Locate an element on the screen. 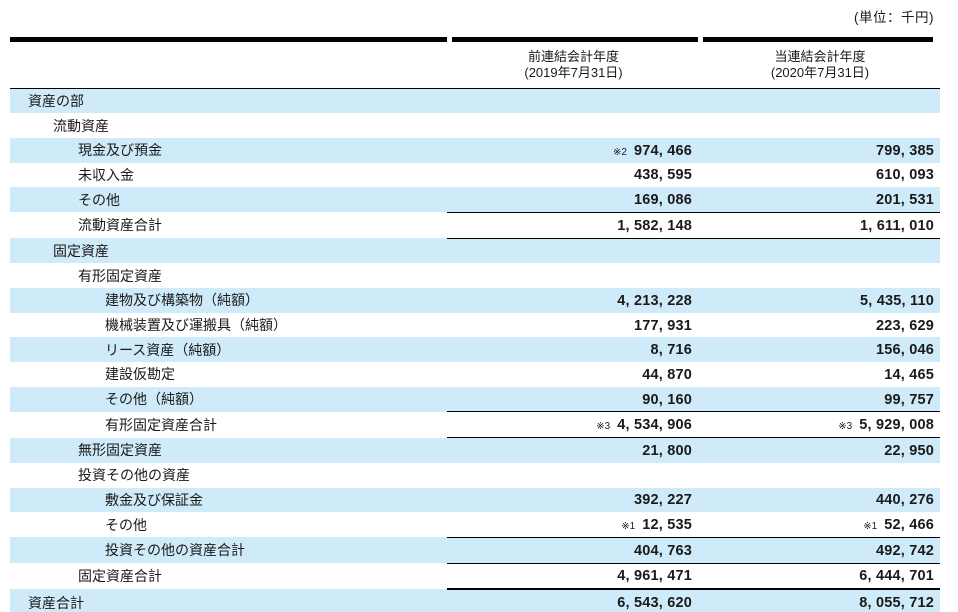 The width and height of the screenshot is (958, 612). value-cell-prev: 21, 800 is located at coordinates (573, 450).